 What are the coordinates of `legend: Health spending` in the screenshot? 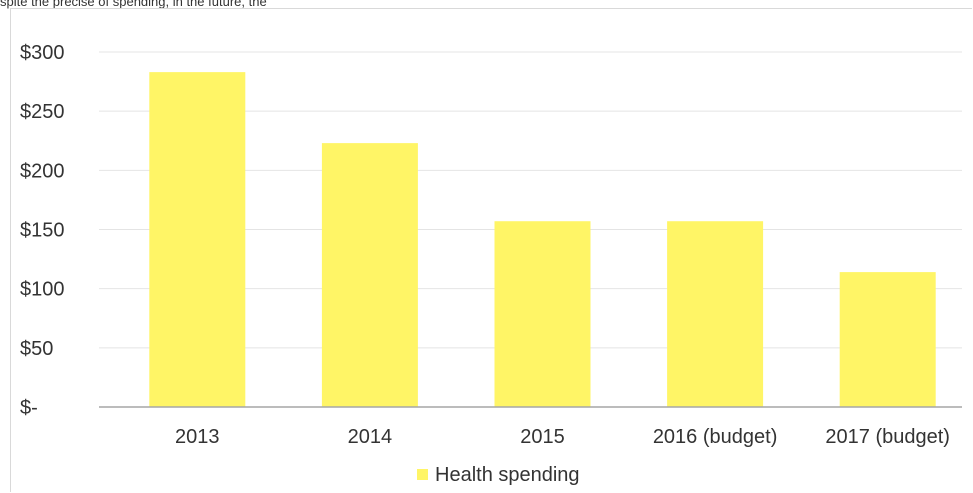 It's located at (498, 475).